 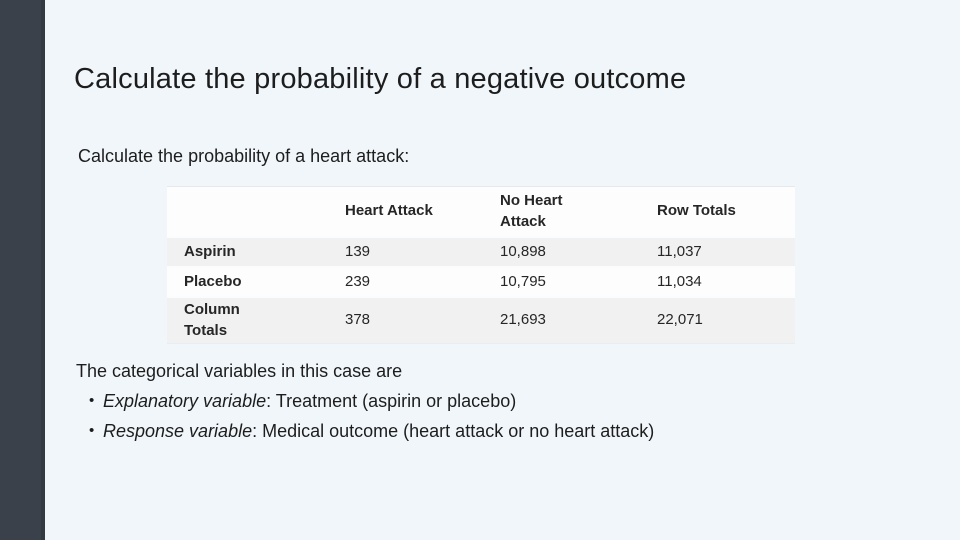 I want to click on cell-totals-no-heart-attack: 21,693, so click(x=523, y=320).